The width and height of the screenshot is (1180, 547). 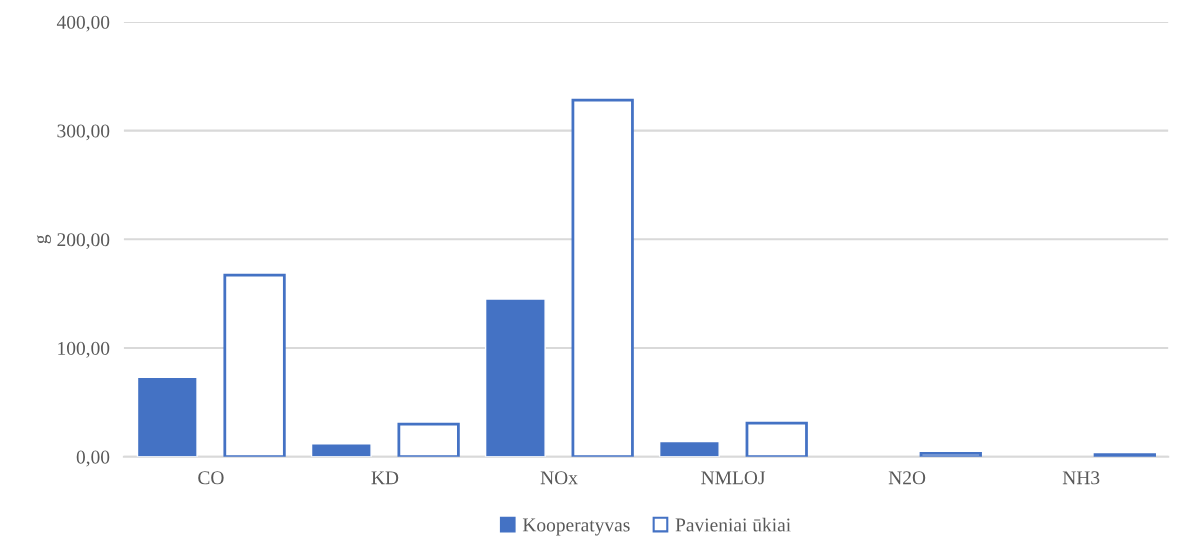 I want to click on y-tick-label: 400,00, so click(x=83, y=23).